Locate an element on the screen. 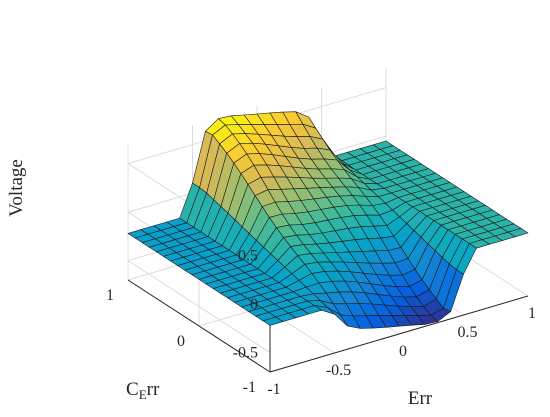 The height and width of the screenshot is (417, 550). surface-patch is located at coordinates (273, 321).